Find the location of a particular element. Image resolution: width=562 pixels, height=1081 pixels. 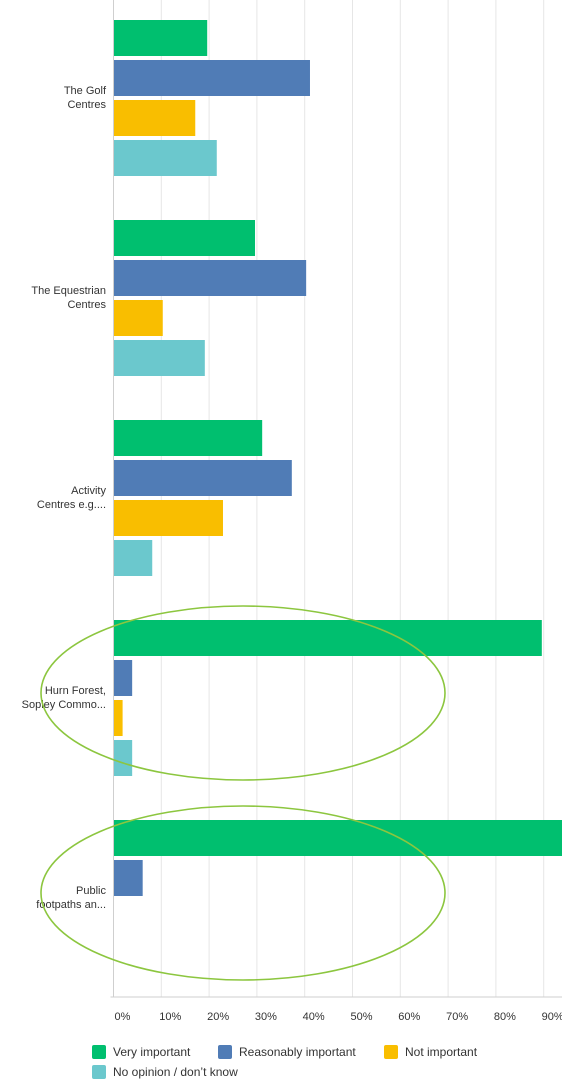

x-axis-ticks: 0% 10% 20% 30% 40% 50% 60% 70% 80% 90% is located at coordinates (338, 1017).